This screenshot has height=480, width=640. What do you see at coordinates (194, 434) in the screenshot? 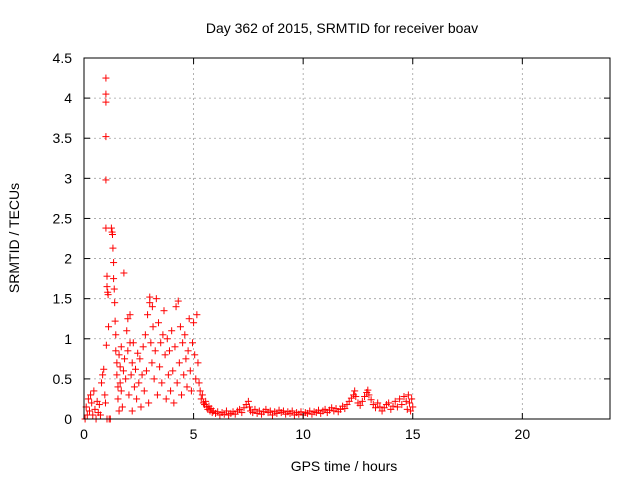
I see `x-tick-label: 5` at bounding box center [194, 434].